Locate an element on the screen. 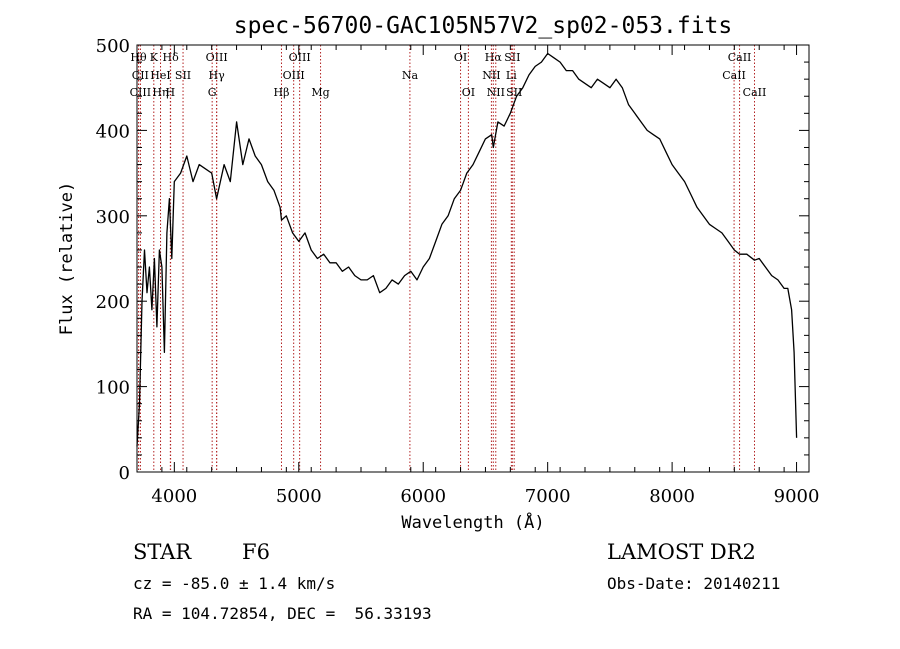 This screenshot has width=900, height=649. redshift-cz: cz = -85.0 ± 1.4 km/s is located at coordinates (234, 583).